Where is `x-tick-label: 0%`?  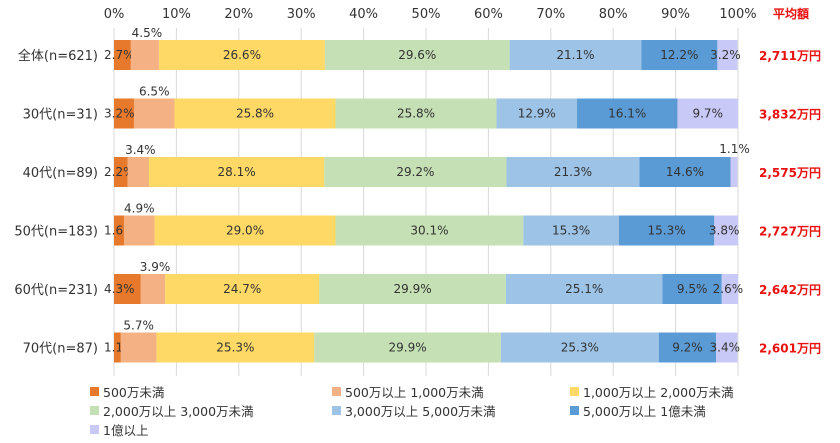 x-tick-label: 0% is located at coordinates (114, 14).